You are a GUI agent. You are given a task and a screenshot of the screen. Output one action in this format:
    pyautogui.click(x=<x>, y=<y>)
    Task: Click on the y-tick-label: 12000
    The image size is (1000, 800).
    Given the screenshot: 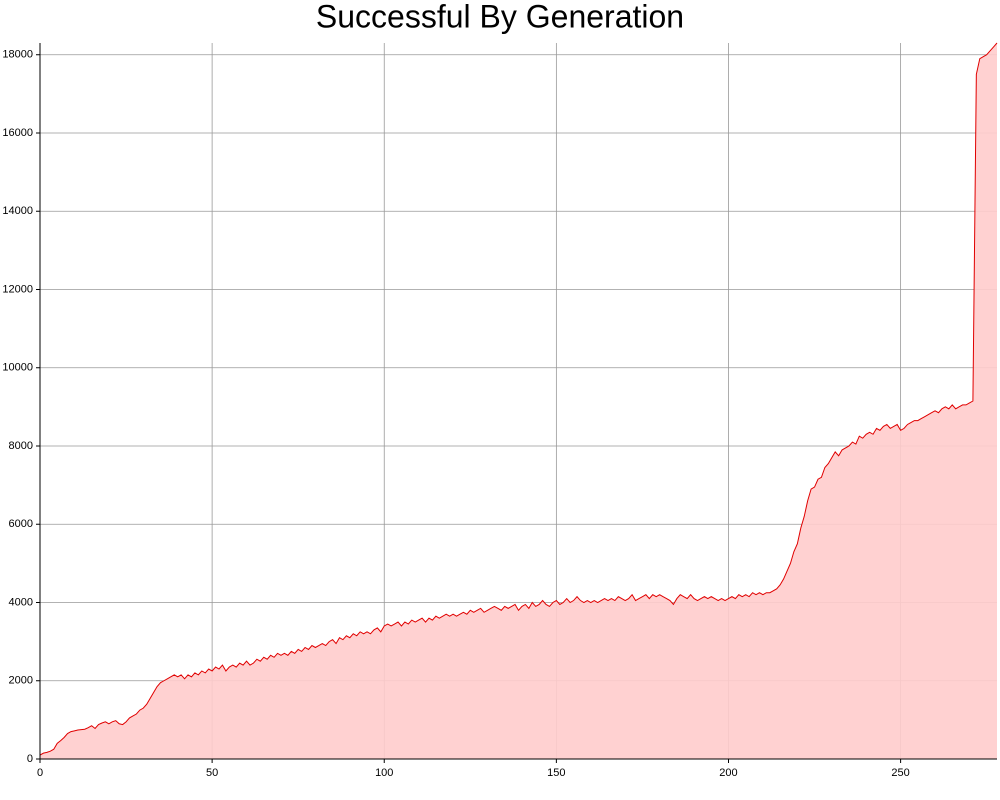 What is the action you would take?
    pyautogui.click(x=17, y=289)
    